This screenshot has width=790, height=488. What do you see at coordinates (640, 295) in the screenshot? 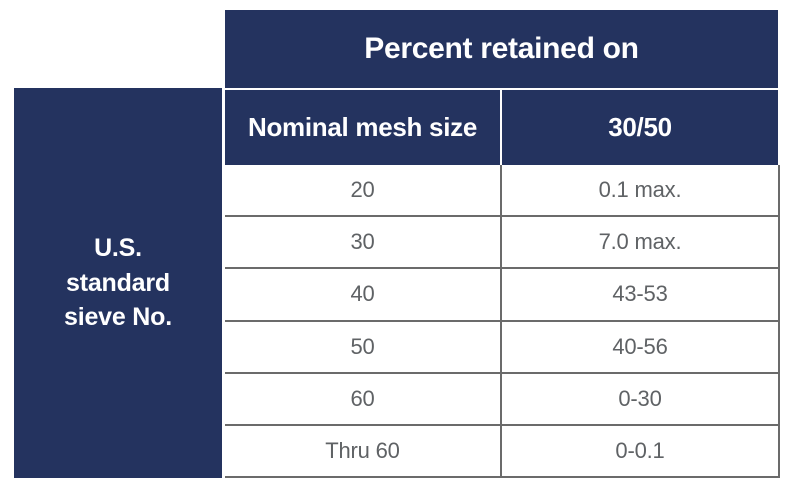
I see `retained-cell-row-3: 43-53` at bounding box center [640, 295].